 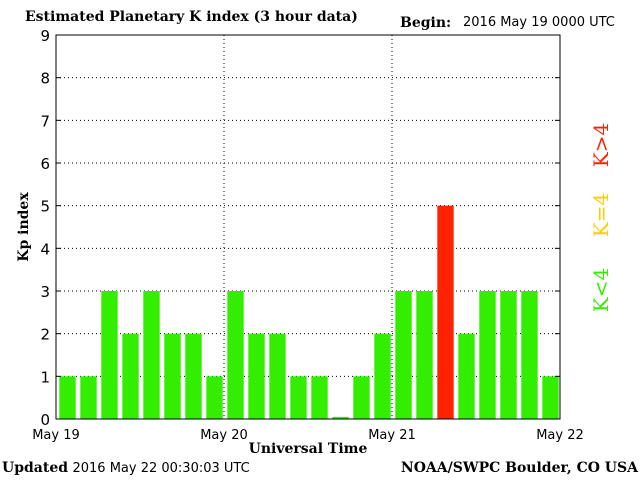 I want to click on y-tick-label: 0, so click(x=45, y=420).